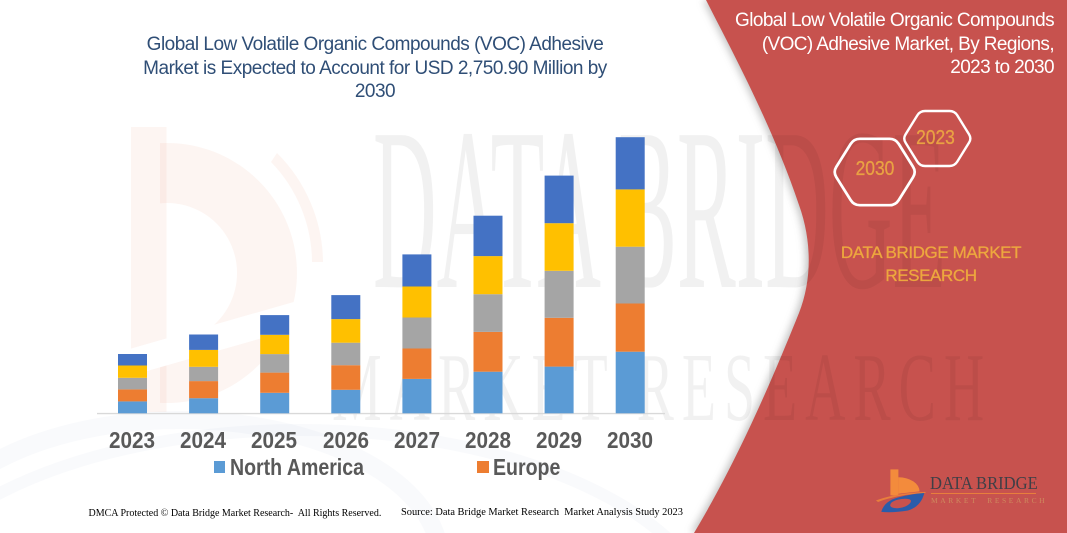 The height and width of the screenshot is (533, 1067). What do you see at coordinates (662, 388) in the screenshot?
I see `svg-text: MARKET RESEARCH` at bounding box center [662, 388].